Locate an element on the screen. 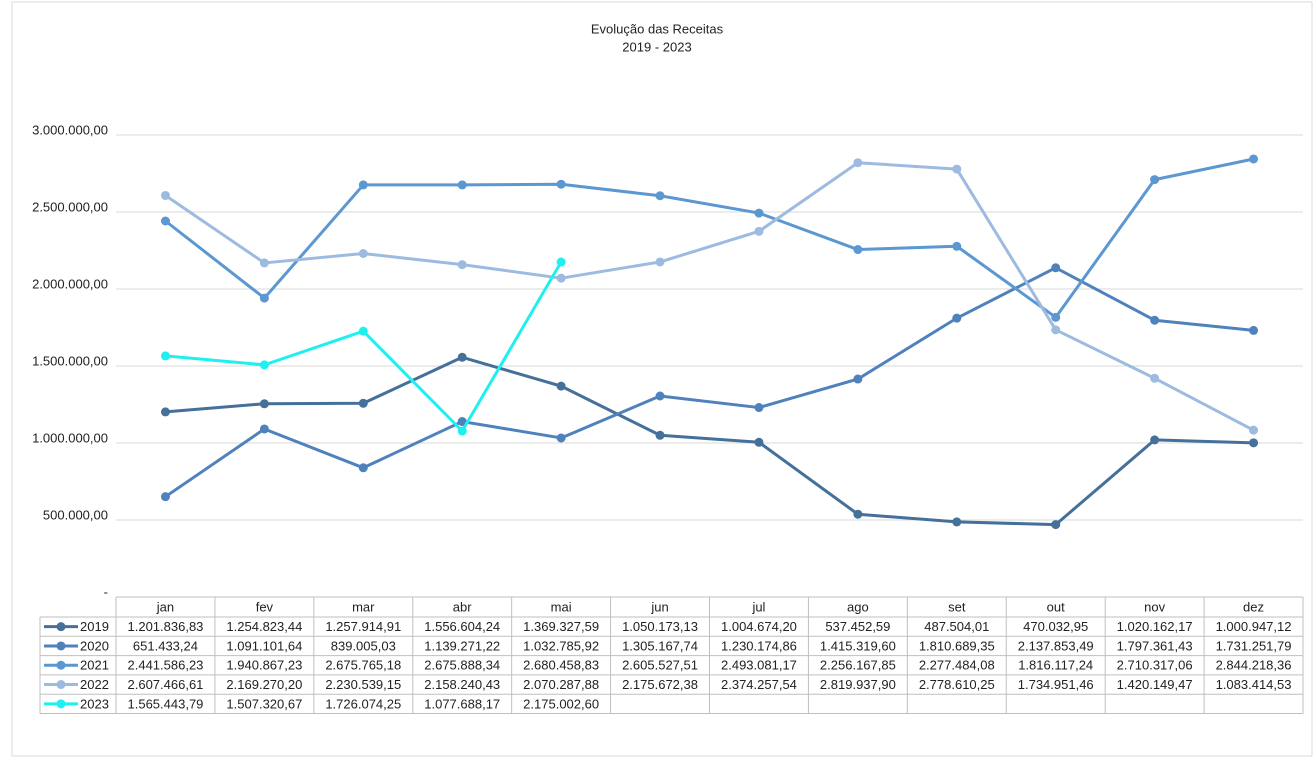  table-value: 1.032.785,92 is located at coordinates (561, 645).